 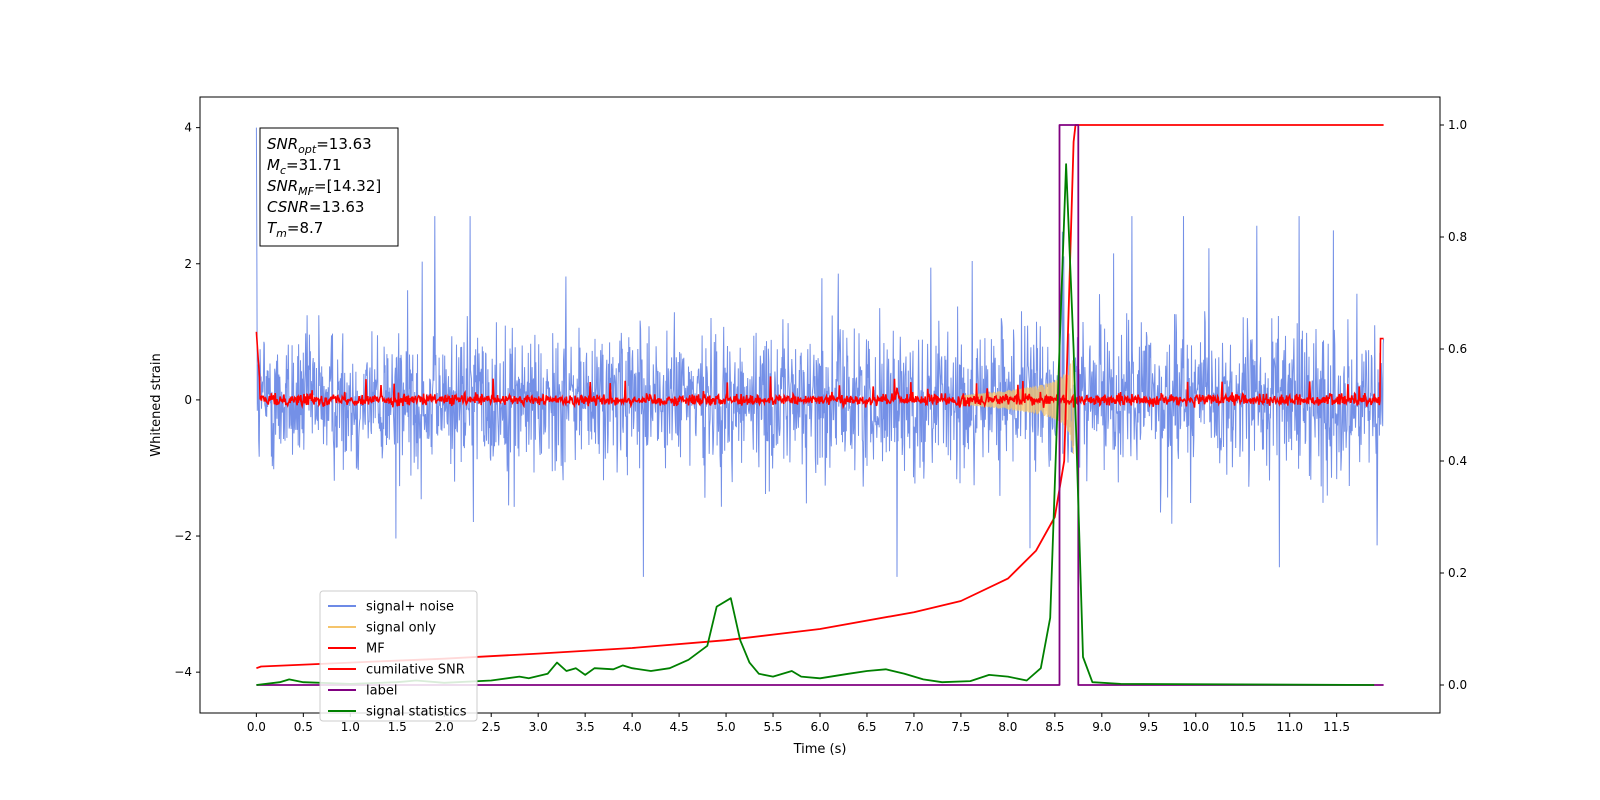 What do you see at coordinates (1457, 237) in the screenshot?
I see `y-tick-label-right: 0.8` at bounding box center [1457, 237].